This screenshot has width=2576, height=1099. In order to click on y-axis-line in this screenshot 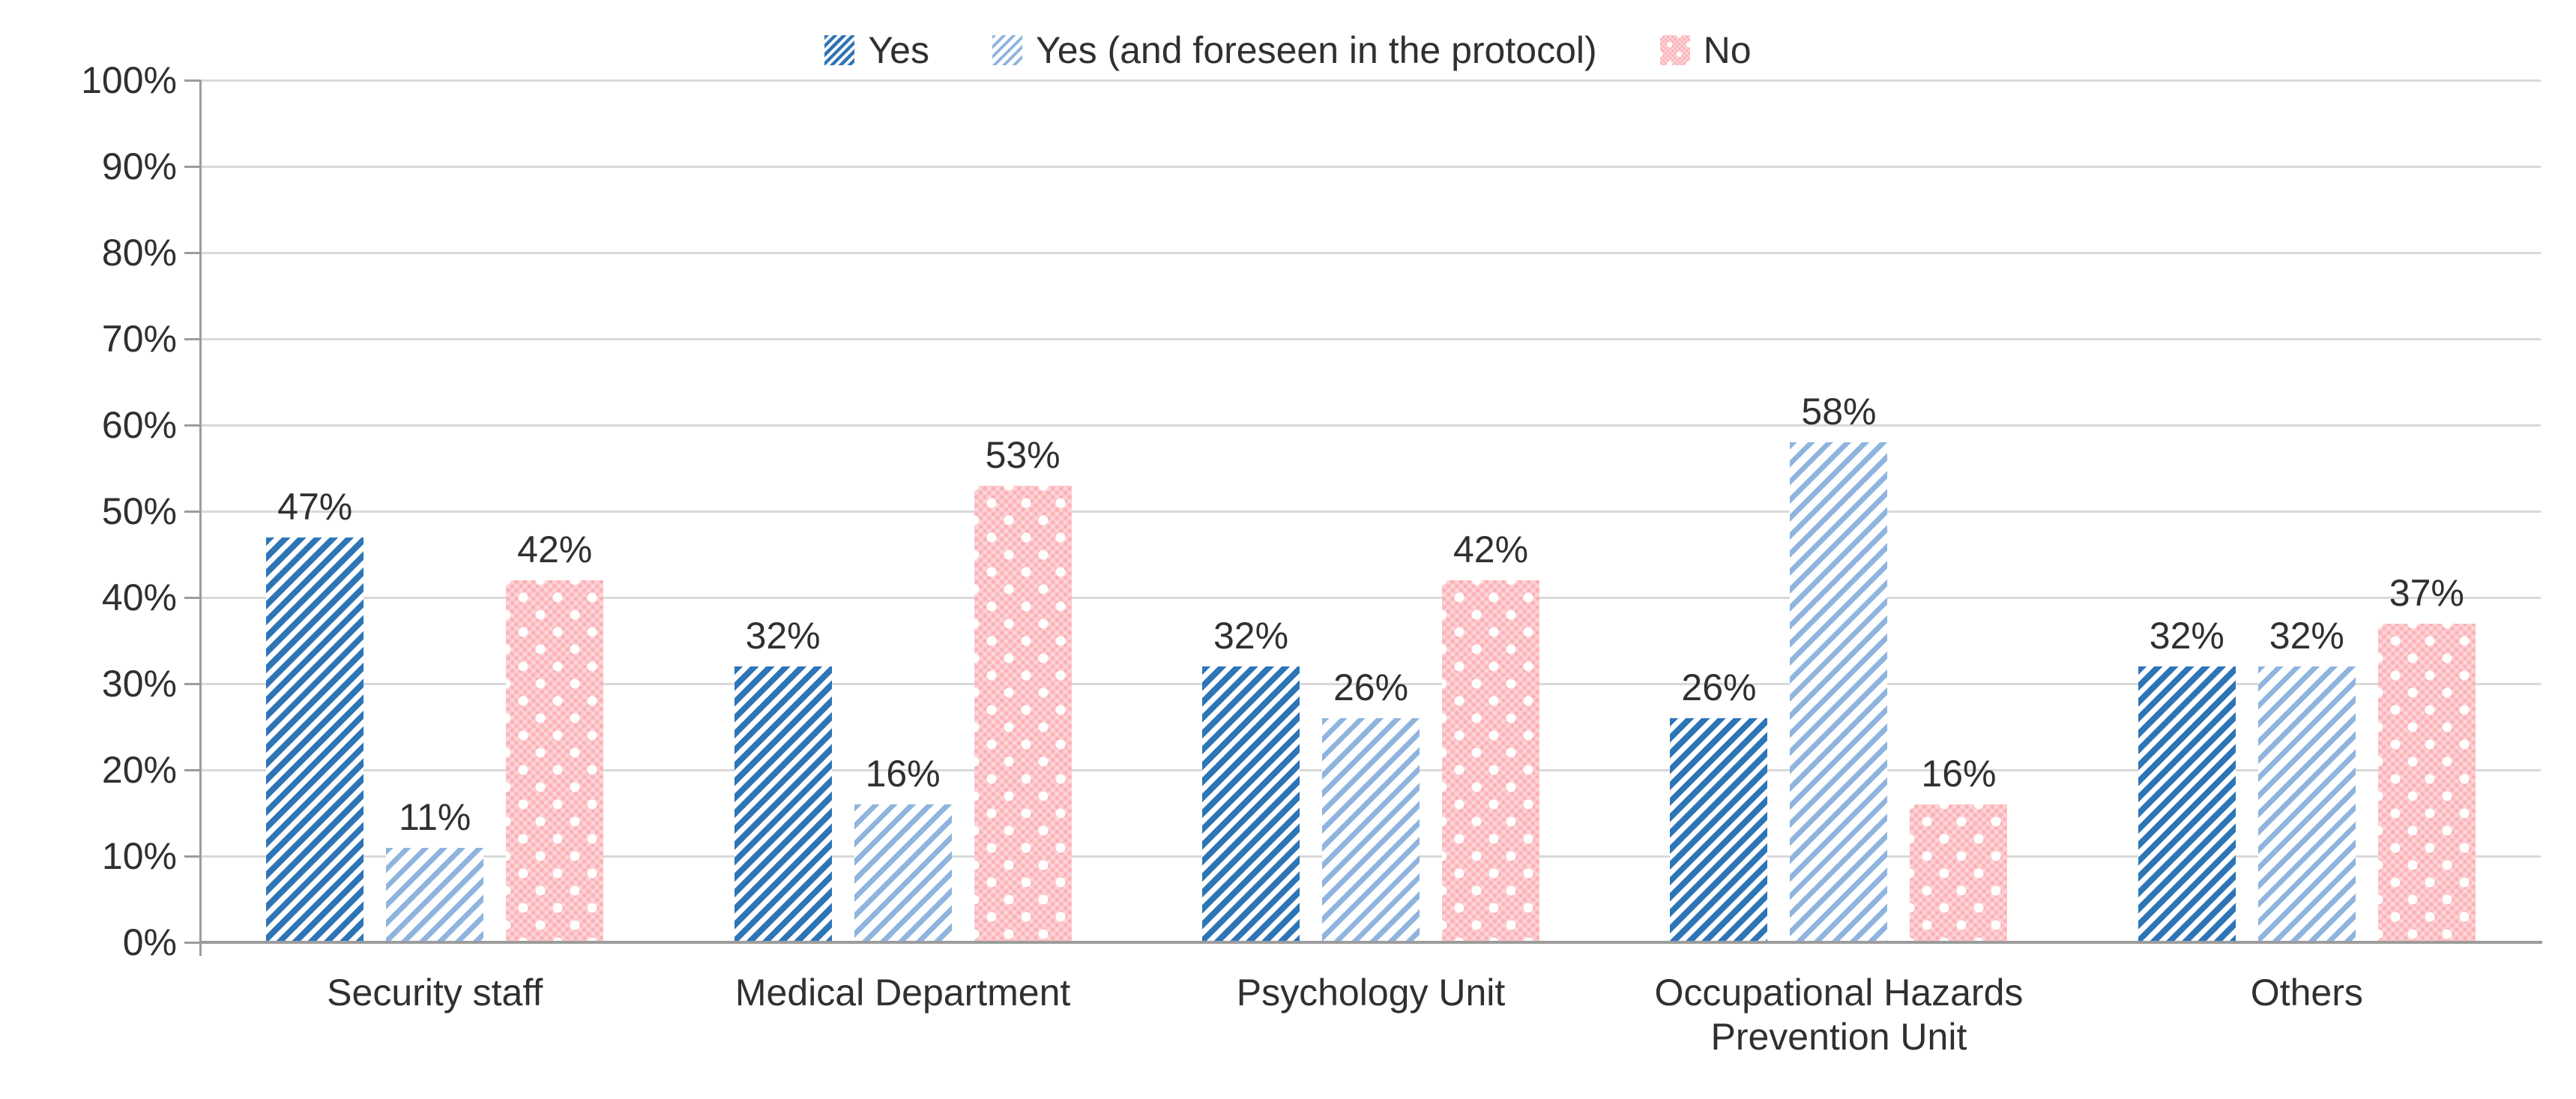, I will do `click(201, 518)`.